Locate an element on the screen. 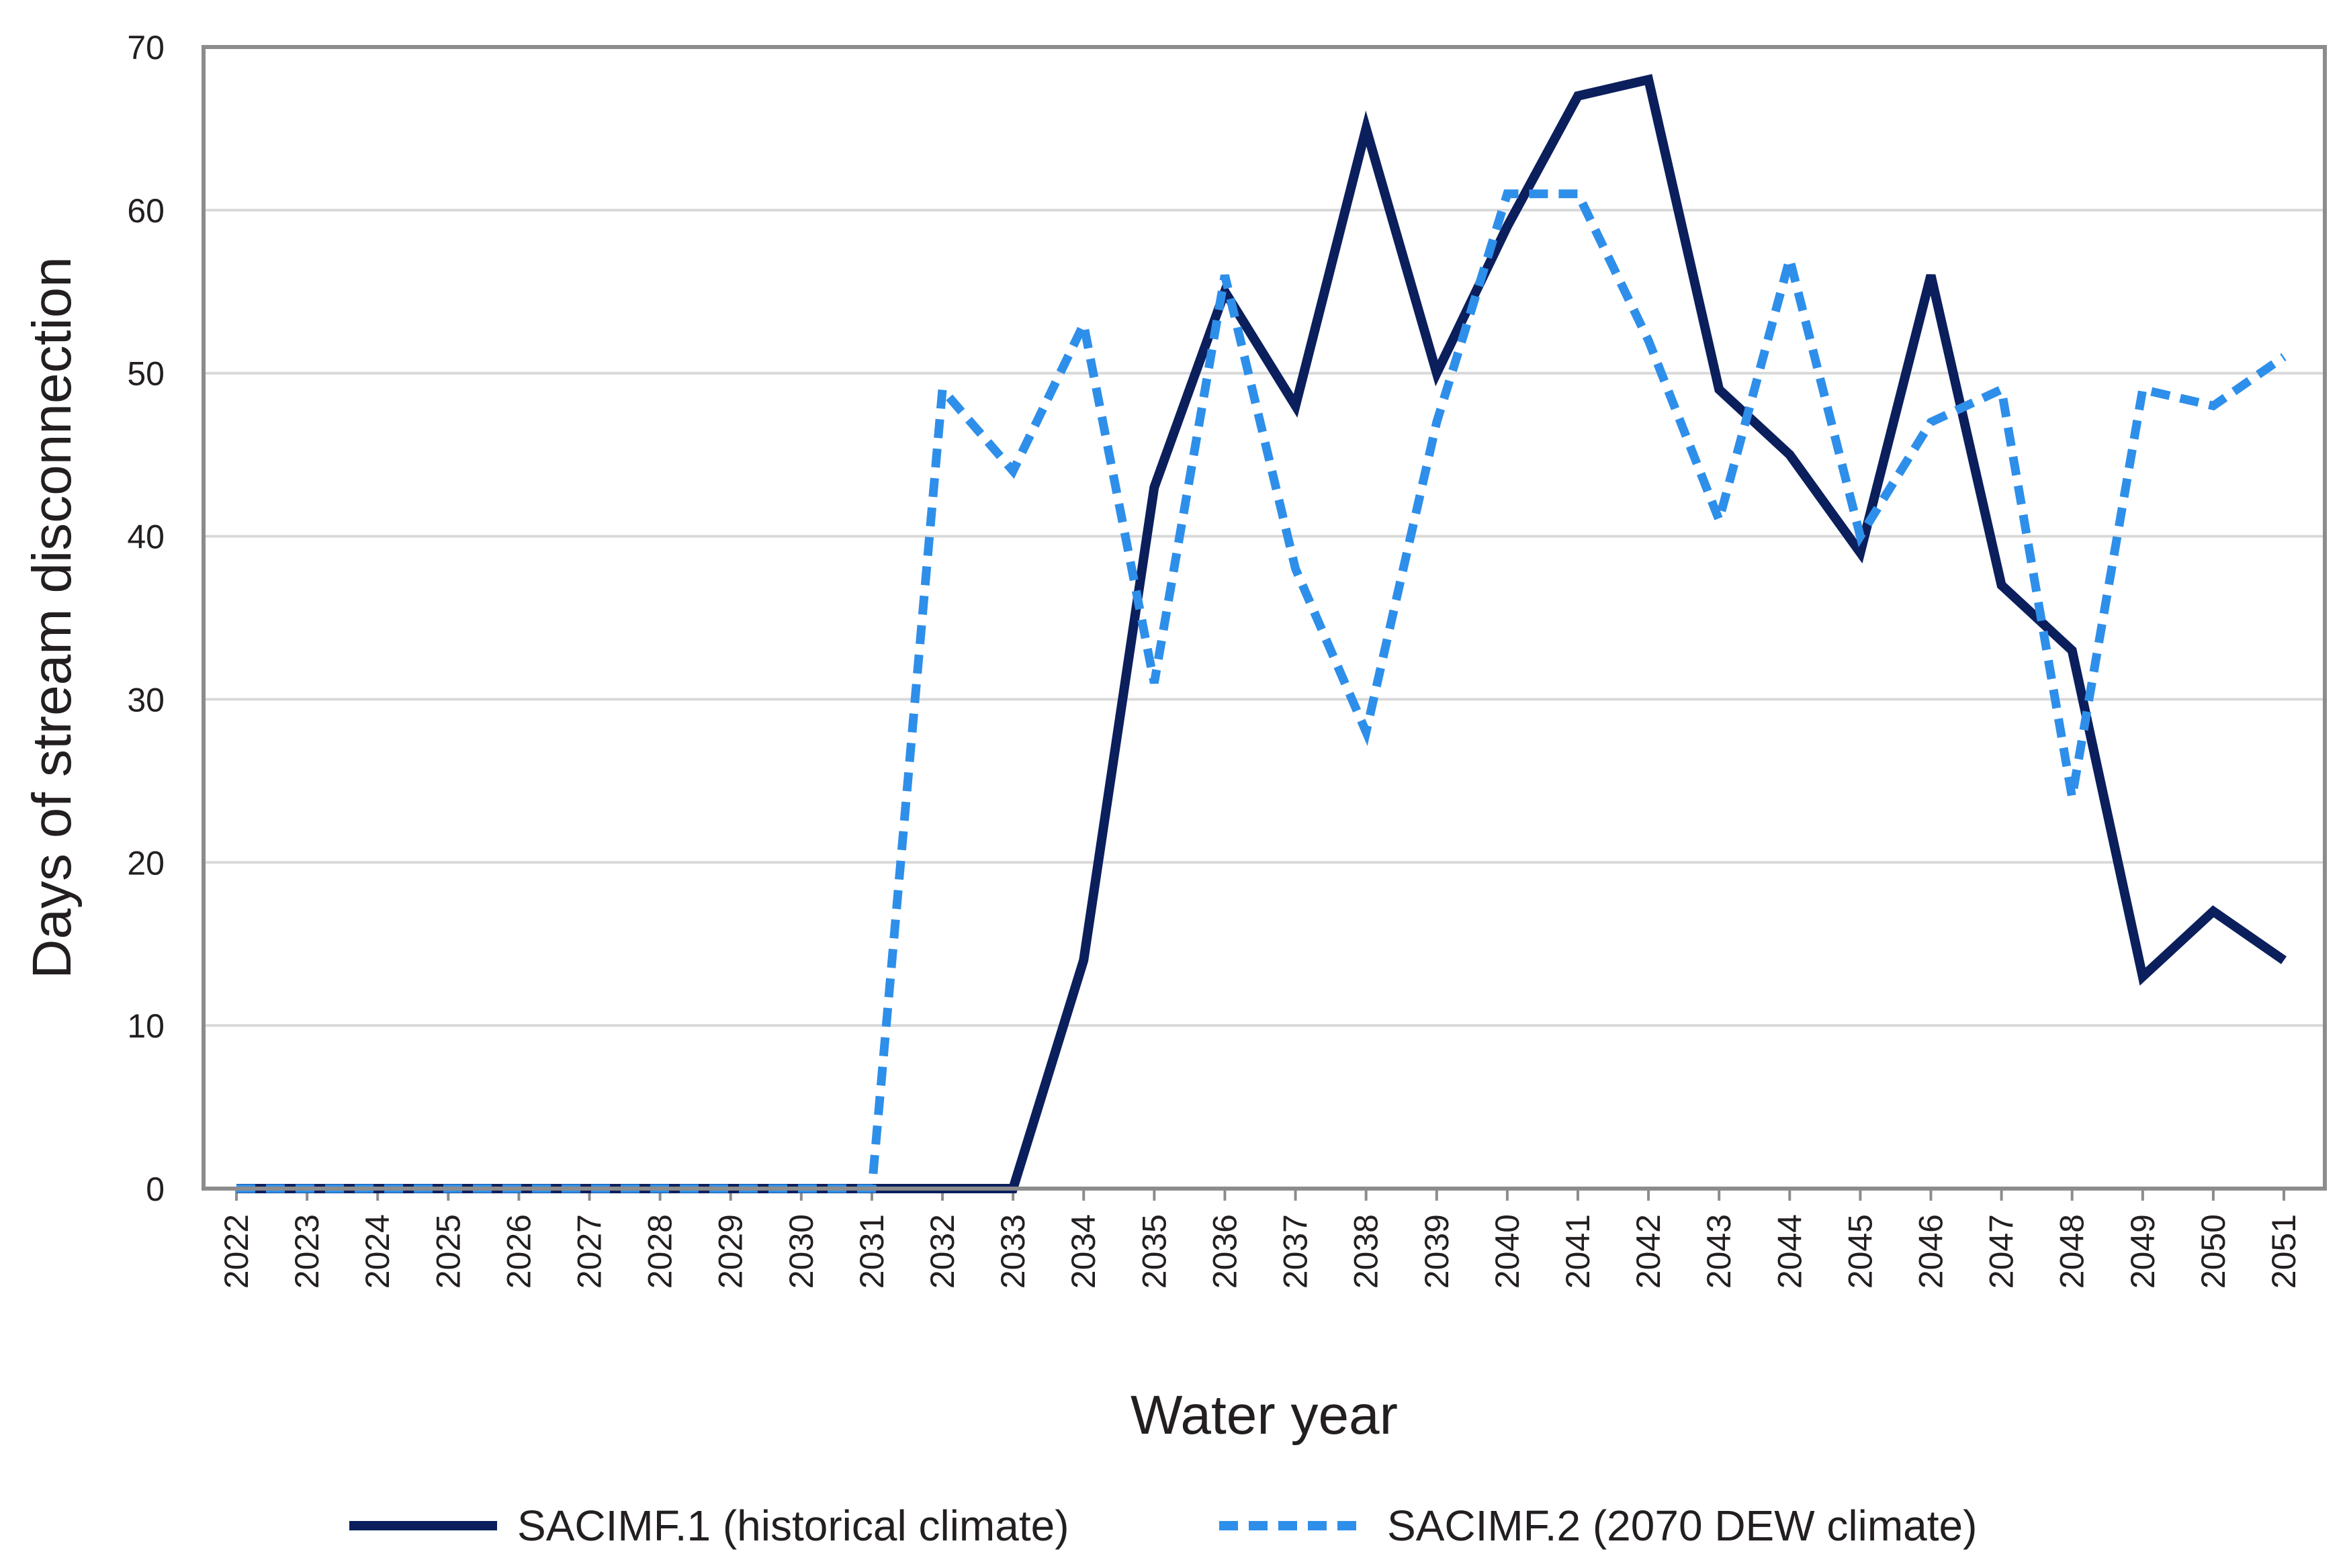 Image resolution: width=2345 pixels, height=1568 pixels. data-point-s2-2042 is located at coordinates (1648, 340).